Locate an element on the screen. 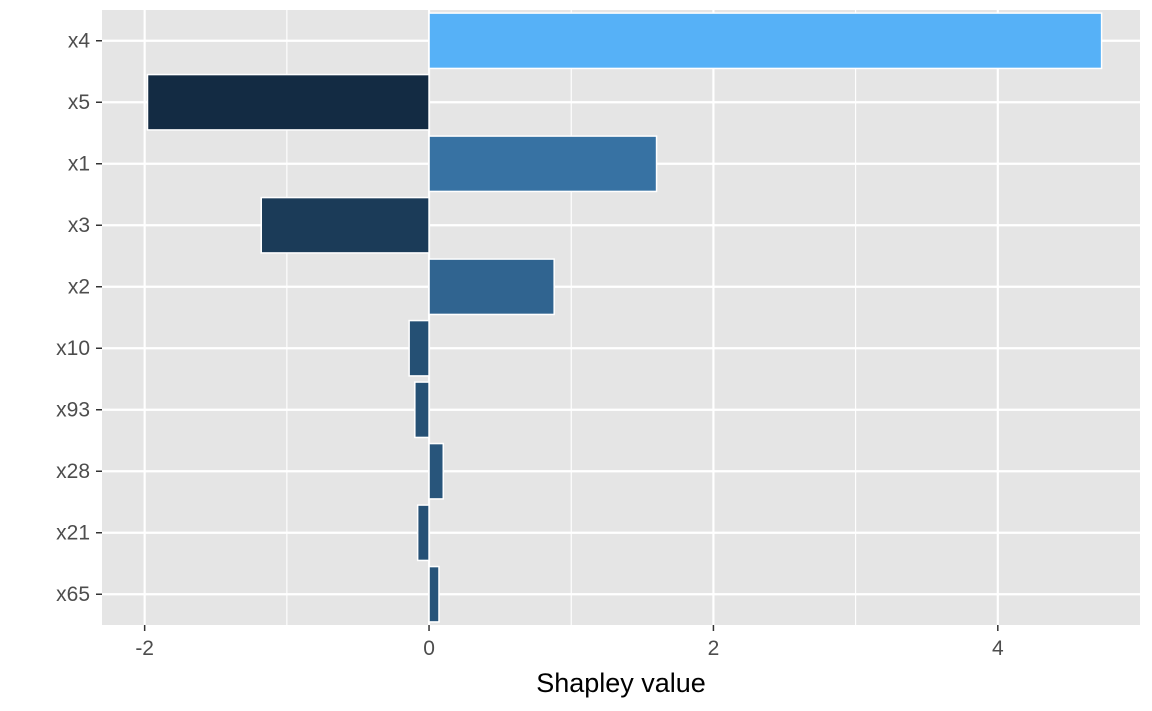  y-tick-label: x3 is located at coordinates (79, 225).